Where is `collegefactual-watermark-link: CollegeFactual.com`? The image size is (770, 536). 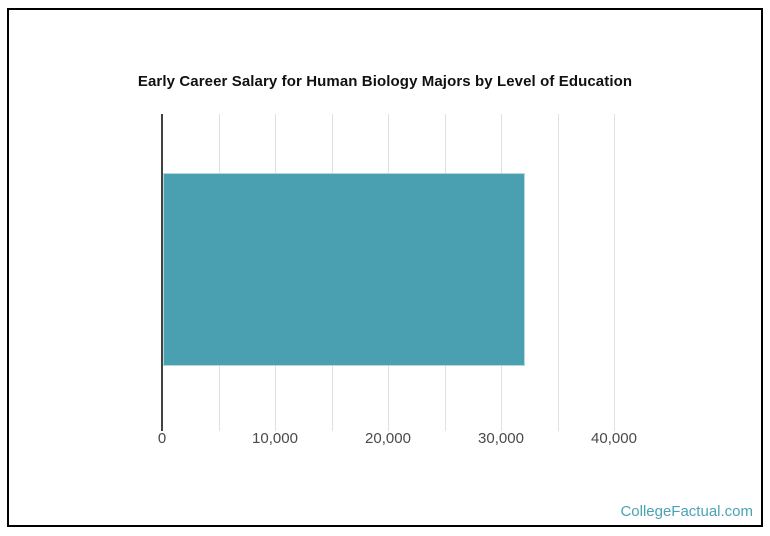 collegefactual-watermark-link: CollegeFactual.com is located at coordinates (686, 511).